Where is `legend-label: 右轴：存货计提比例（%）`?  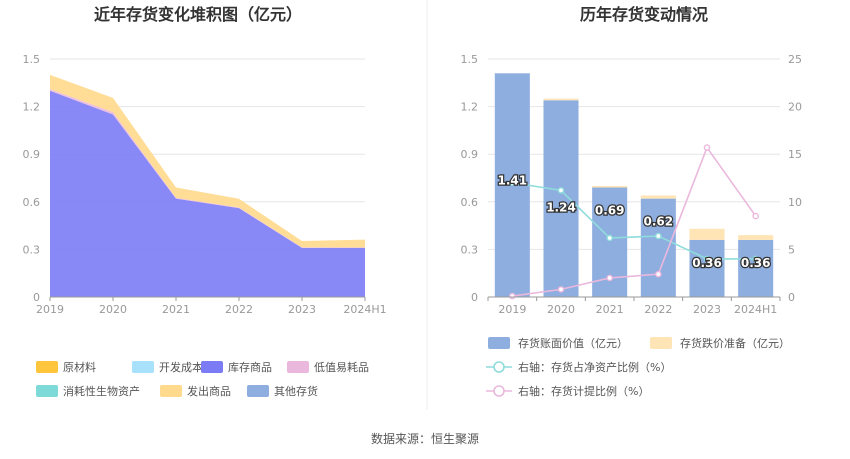 legend-label: 右轴：存货计提比例（%） is located at coordinates (583, 391).